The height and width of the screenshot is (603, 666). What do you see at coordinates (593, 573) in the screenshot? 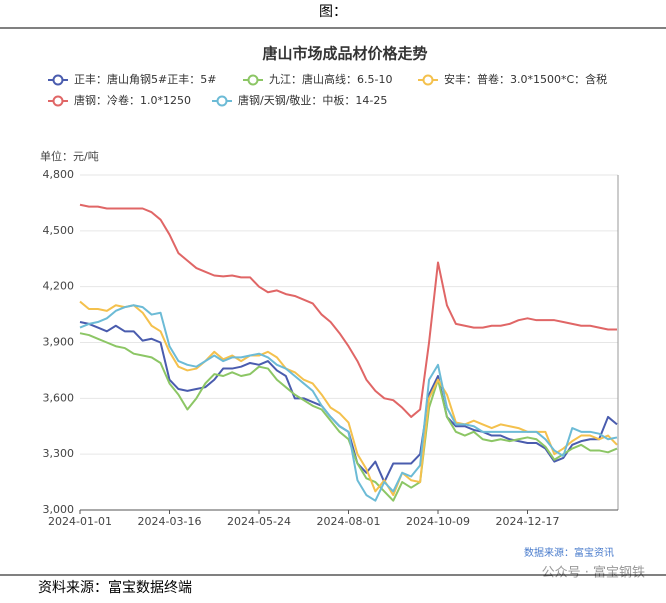
I see `watermark: 公众号 · 富宝钢铁` at bounding box center [593, 573].